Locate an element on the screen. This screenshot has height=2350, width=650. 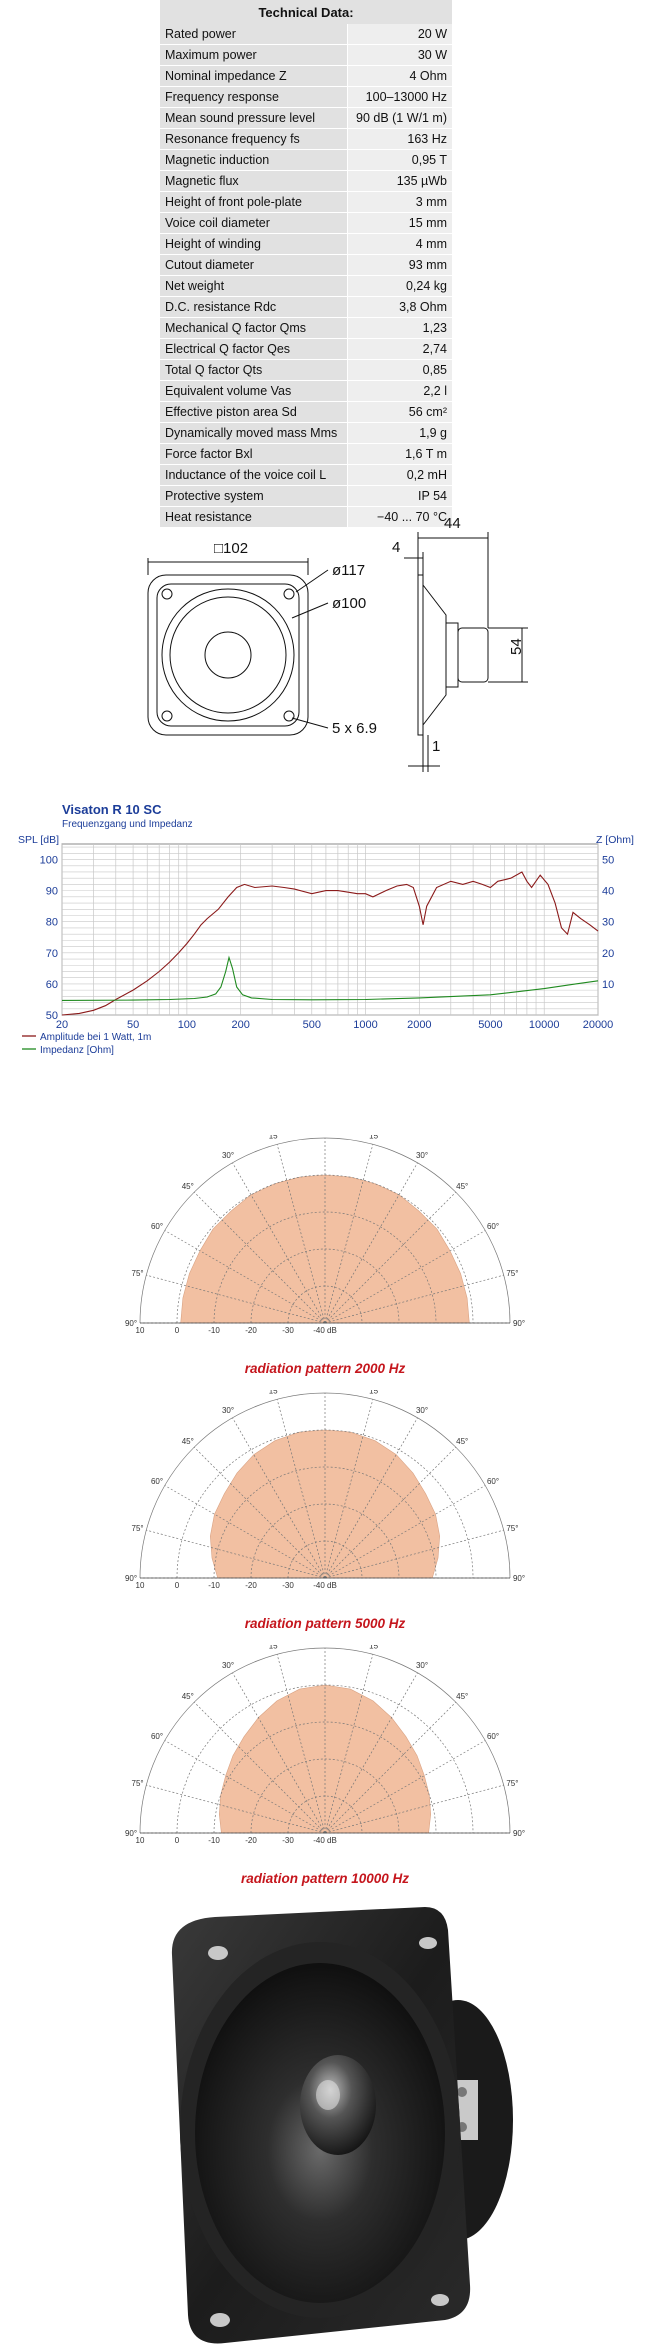
speaker-photo is located at coordinates (342, 2125).